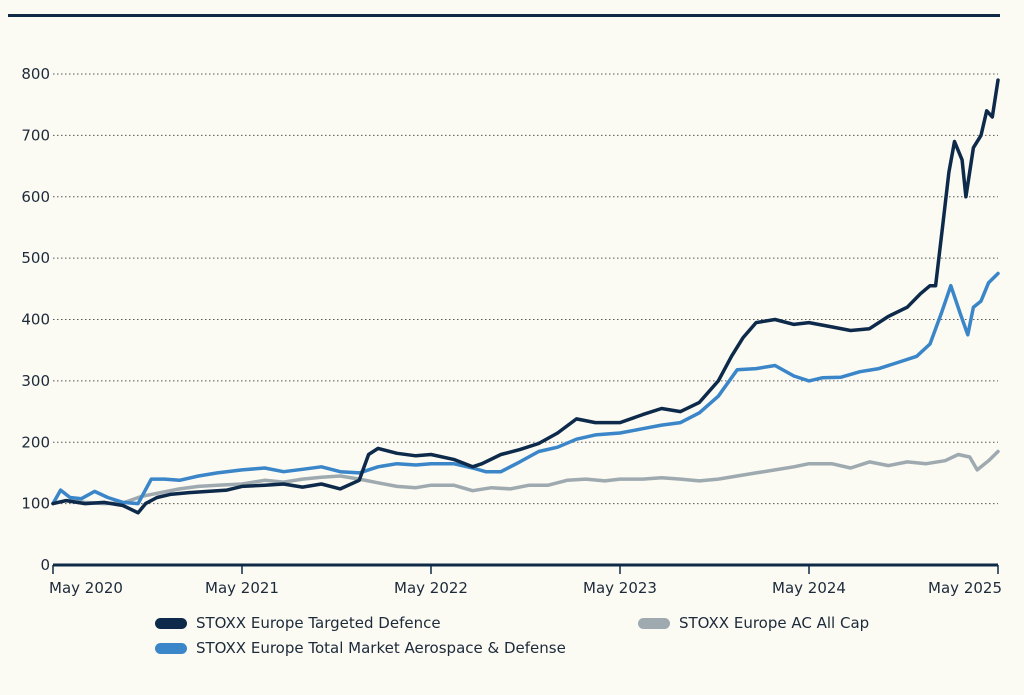  I want to click on legend-item-targeted-defence: STOXX Europe Targeted Defence, so click(298, 623).